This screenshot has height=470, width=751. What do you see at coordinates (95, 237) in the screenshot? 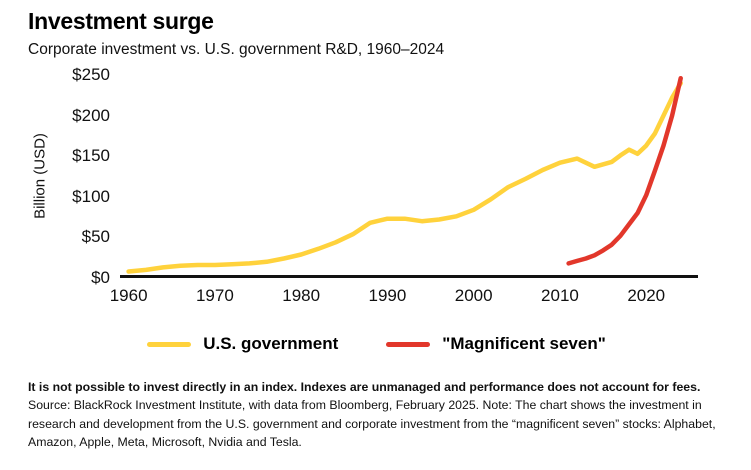
I see `y-tick-label: $50` at bounding box center [95, 237].